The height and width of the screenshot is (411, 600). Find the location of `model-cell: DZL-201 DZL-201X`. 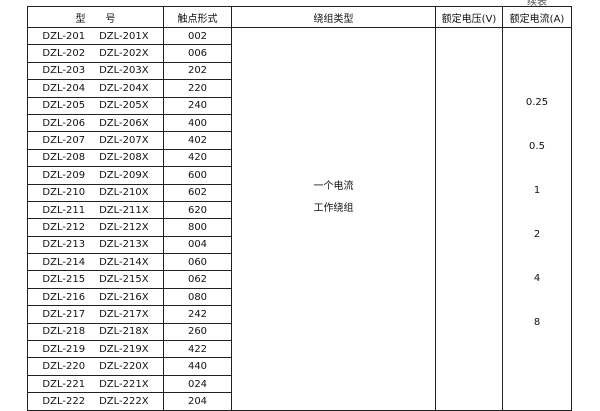

model-cell: DZL-201 DZL-201X is located at coordinates (95, 36).